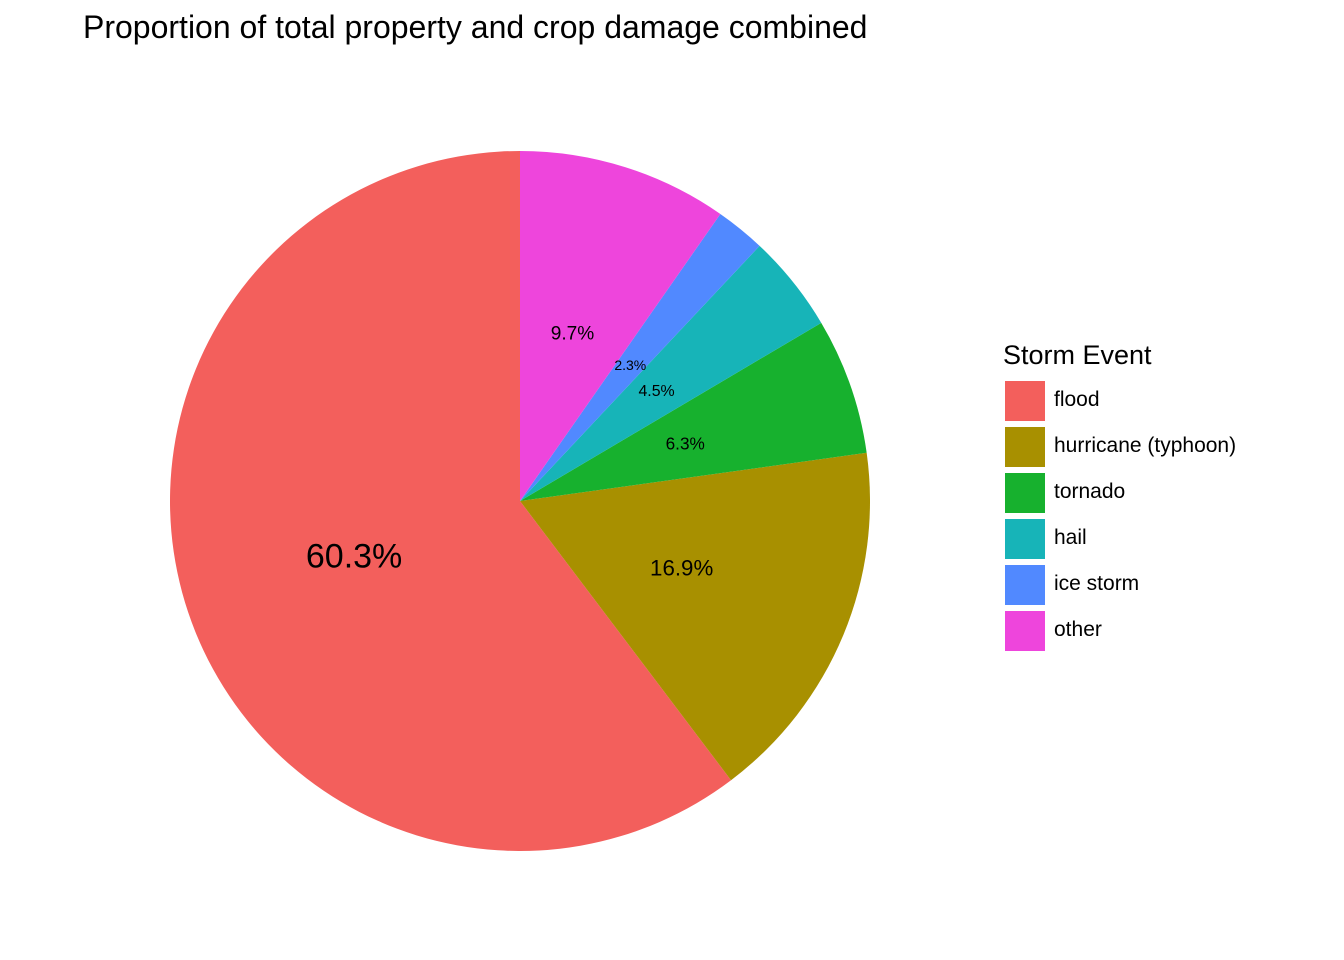 This screenshot has height=960, width=1344. What do you see at coordinates (1120, 400) in the screenshot?
I see `legend-item-flood: flood` at bounding box center [1120, 400].